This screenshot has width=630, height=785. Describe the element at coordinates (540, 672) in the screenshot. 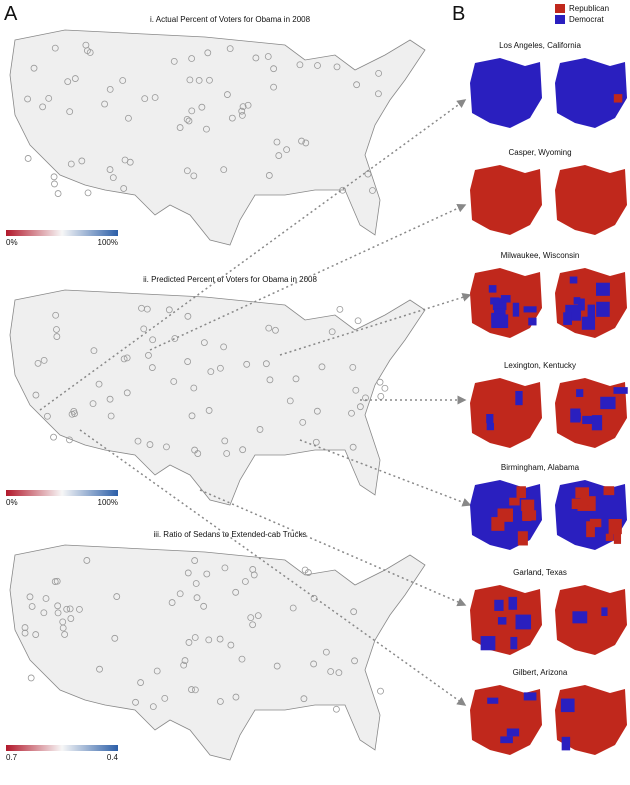

I see `city-name: Gilbert, Arizona` at that location.